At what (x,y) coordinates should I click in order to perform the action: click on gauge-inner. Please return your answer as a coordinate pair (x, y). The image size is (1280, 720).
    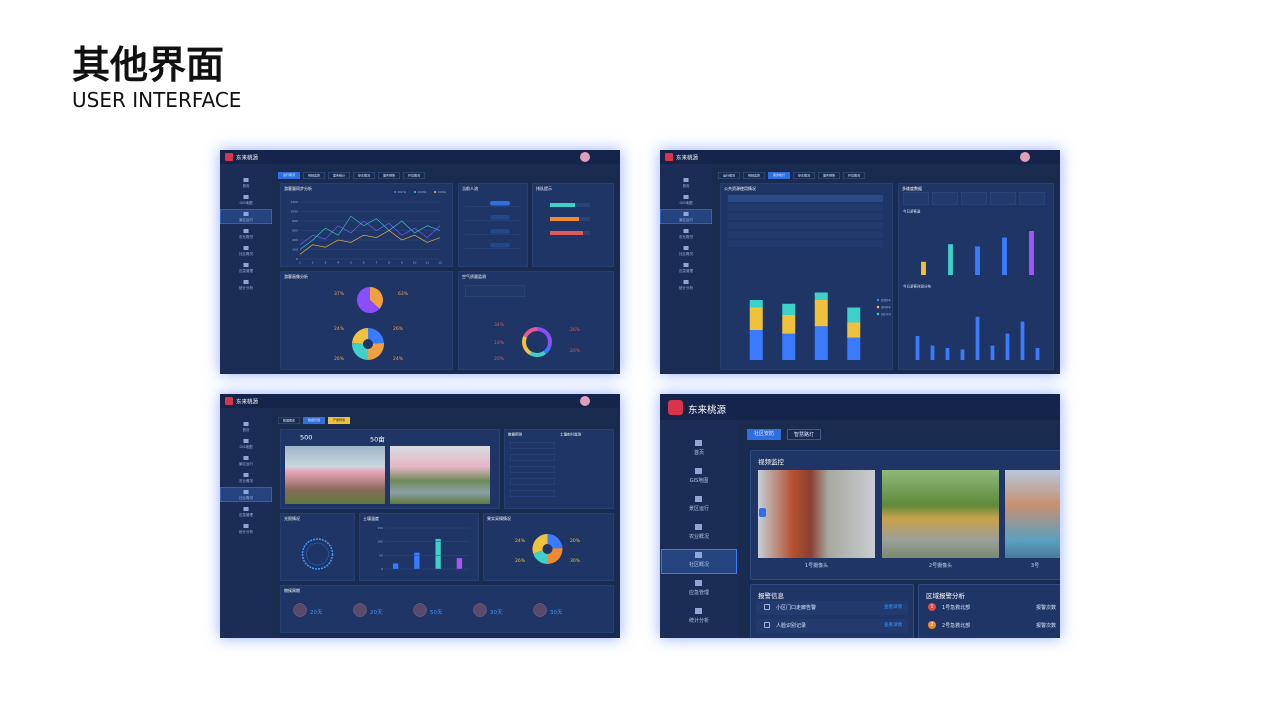
    Looking at the image, I should click on (317, 554).